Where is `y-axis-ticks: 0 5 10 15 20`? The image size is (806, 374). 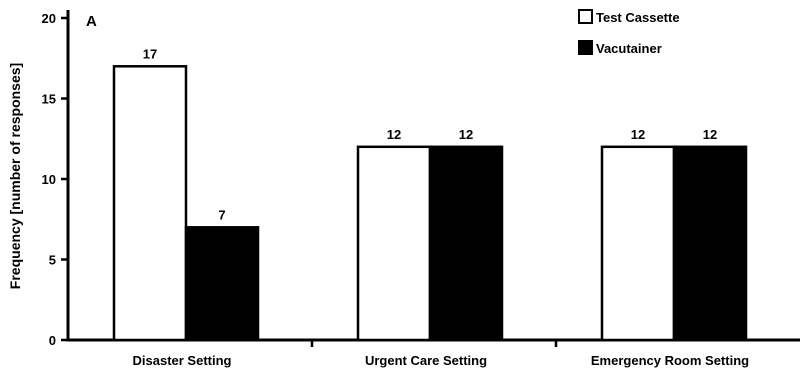 y-axis-ticks: 0 5 10 15 20 is located at coordinates (55, 179).